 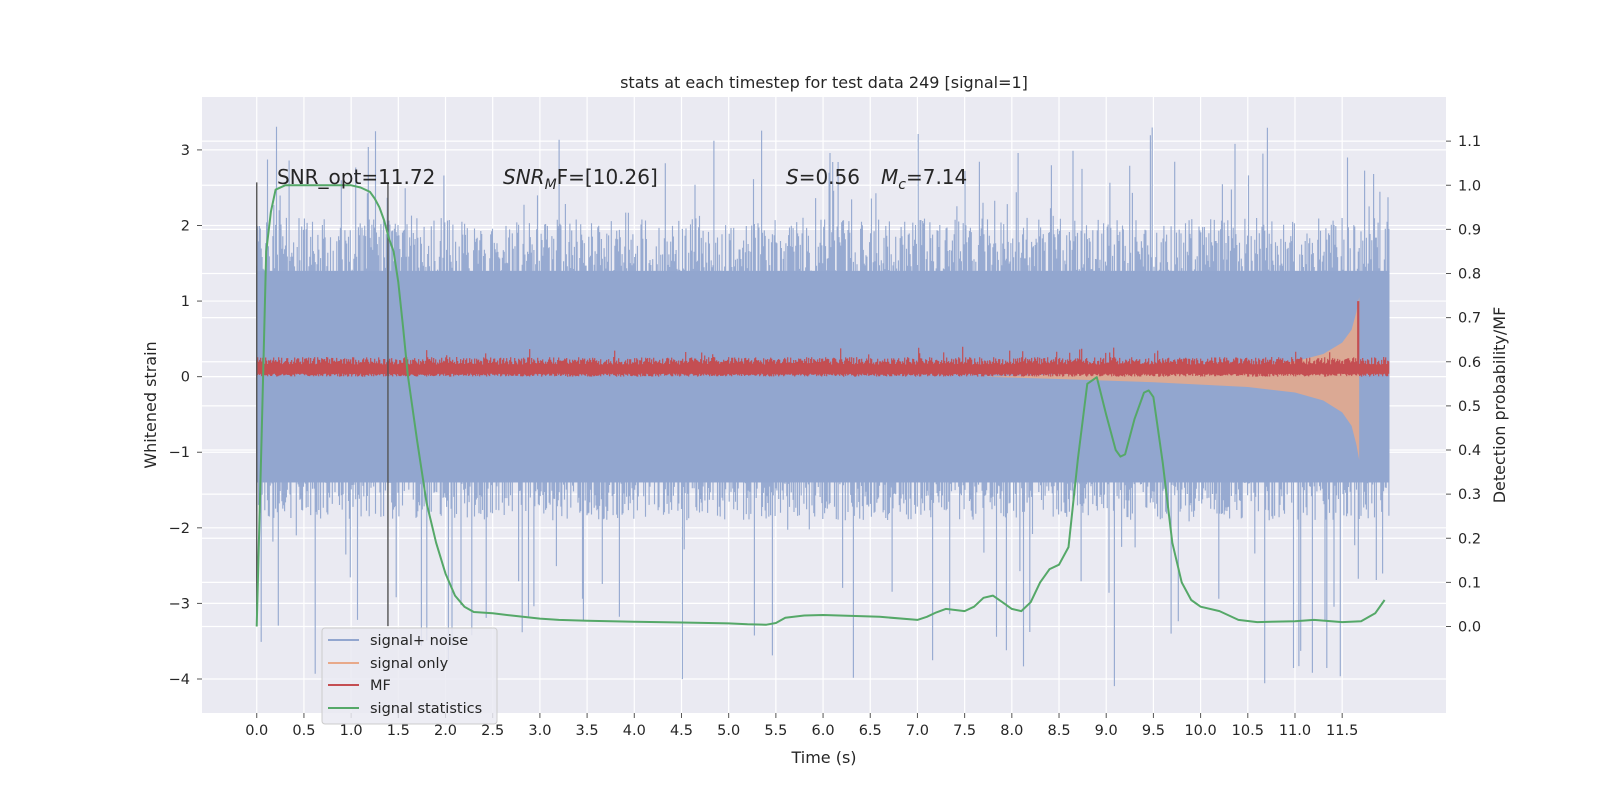 I want to click on annotation-mc: Mc=7.14, so click(x=924, y=179).